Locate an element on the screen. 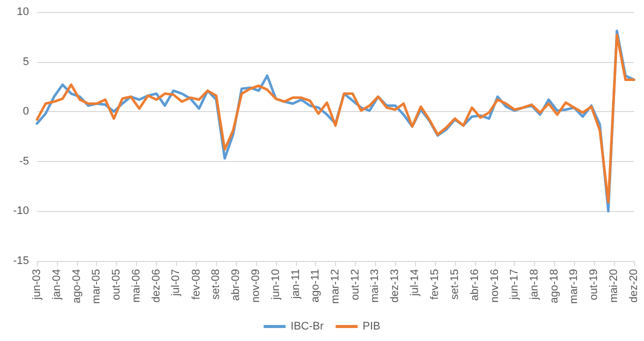 The image size is (644, 341). x-tick-label: dez-13 is located at coordinates (395, 286).